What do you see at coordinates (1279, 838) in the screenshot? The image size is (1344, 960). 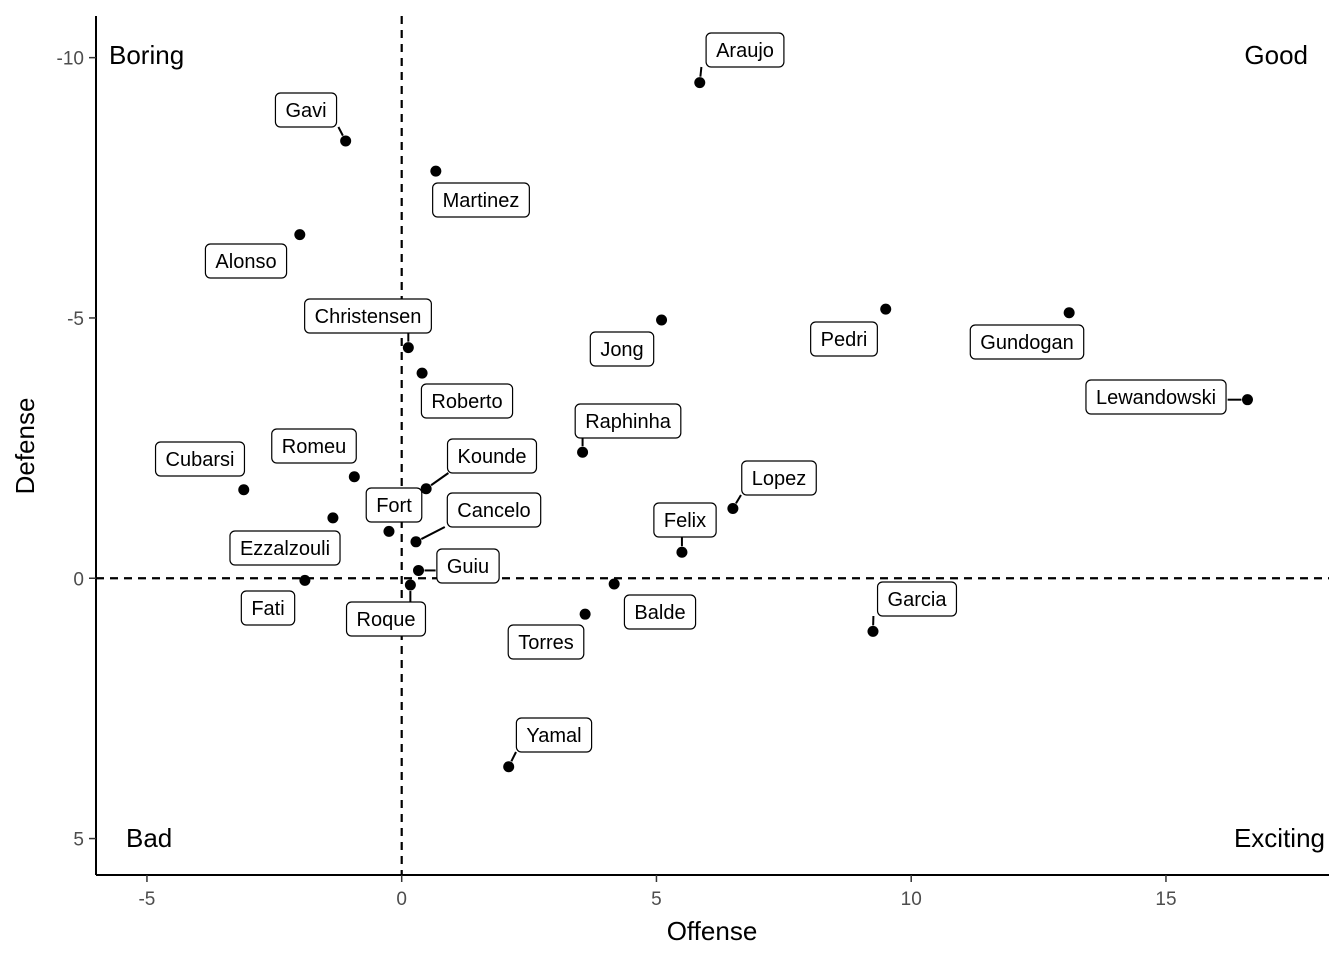 I see `quadrant-label-bottom-right: Exciting` at bounding box center [1279, 838].